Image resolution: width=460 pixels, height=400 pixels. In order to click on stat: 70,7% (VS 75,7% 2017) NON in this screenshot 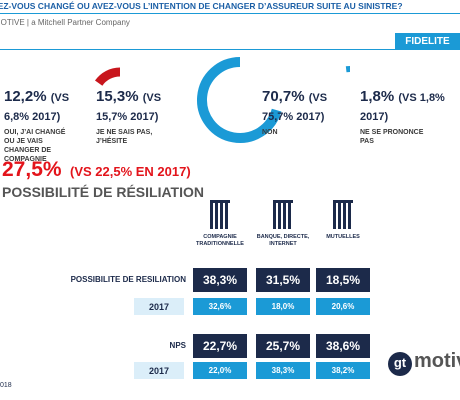, I will do `click(304, 112)`.